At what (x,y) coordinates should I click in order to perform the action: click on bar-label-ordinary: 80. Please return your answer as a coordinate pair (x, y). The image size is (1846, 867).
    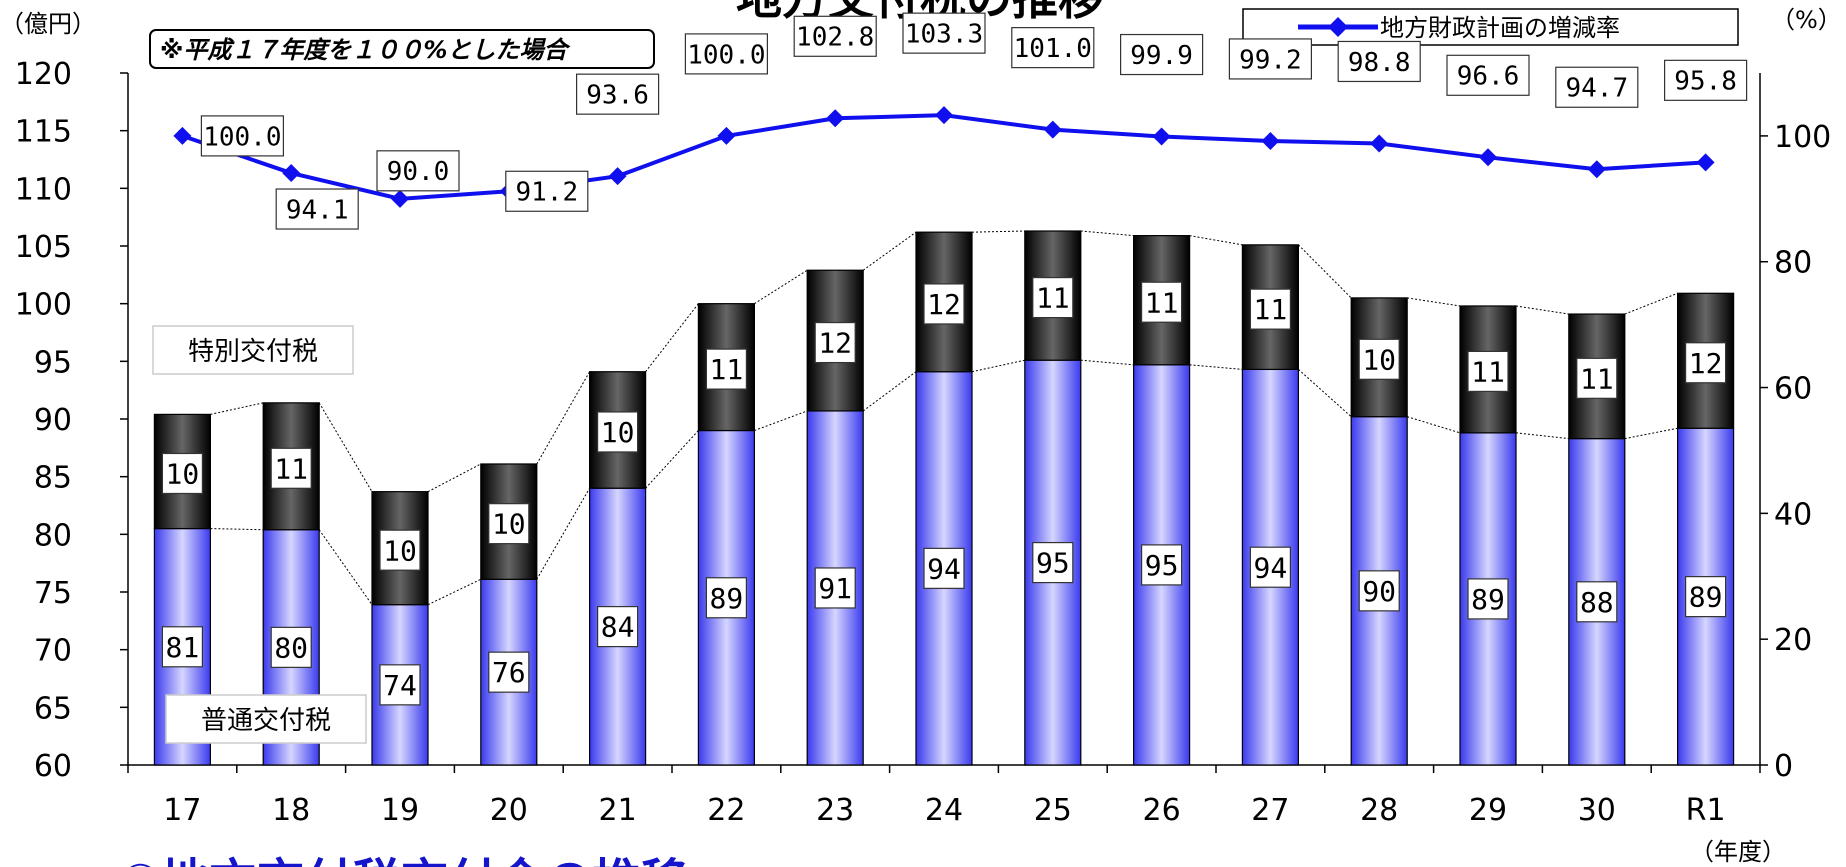
    Looking at the image, I should click on (291, 647).